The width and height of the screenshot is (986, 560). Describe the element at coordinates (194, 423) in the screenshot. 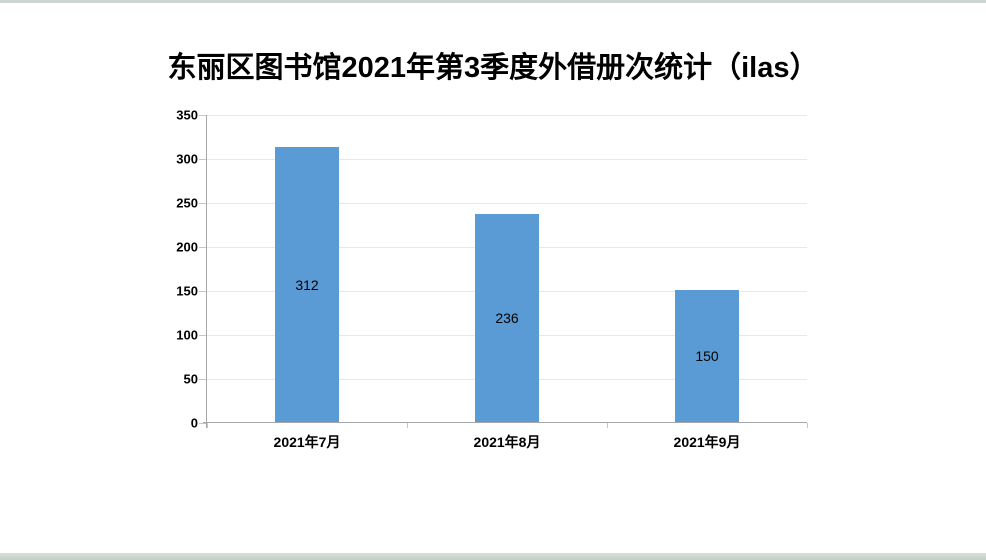

I see `y-axis-label-0: 0` at that location.